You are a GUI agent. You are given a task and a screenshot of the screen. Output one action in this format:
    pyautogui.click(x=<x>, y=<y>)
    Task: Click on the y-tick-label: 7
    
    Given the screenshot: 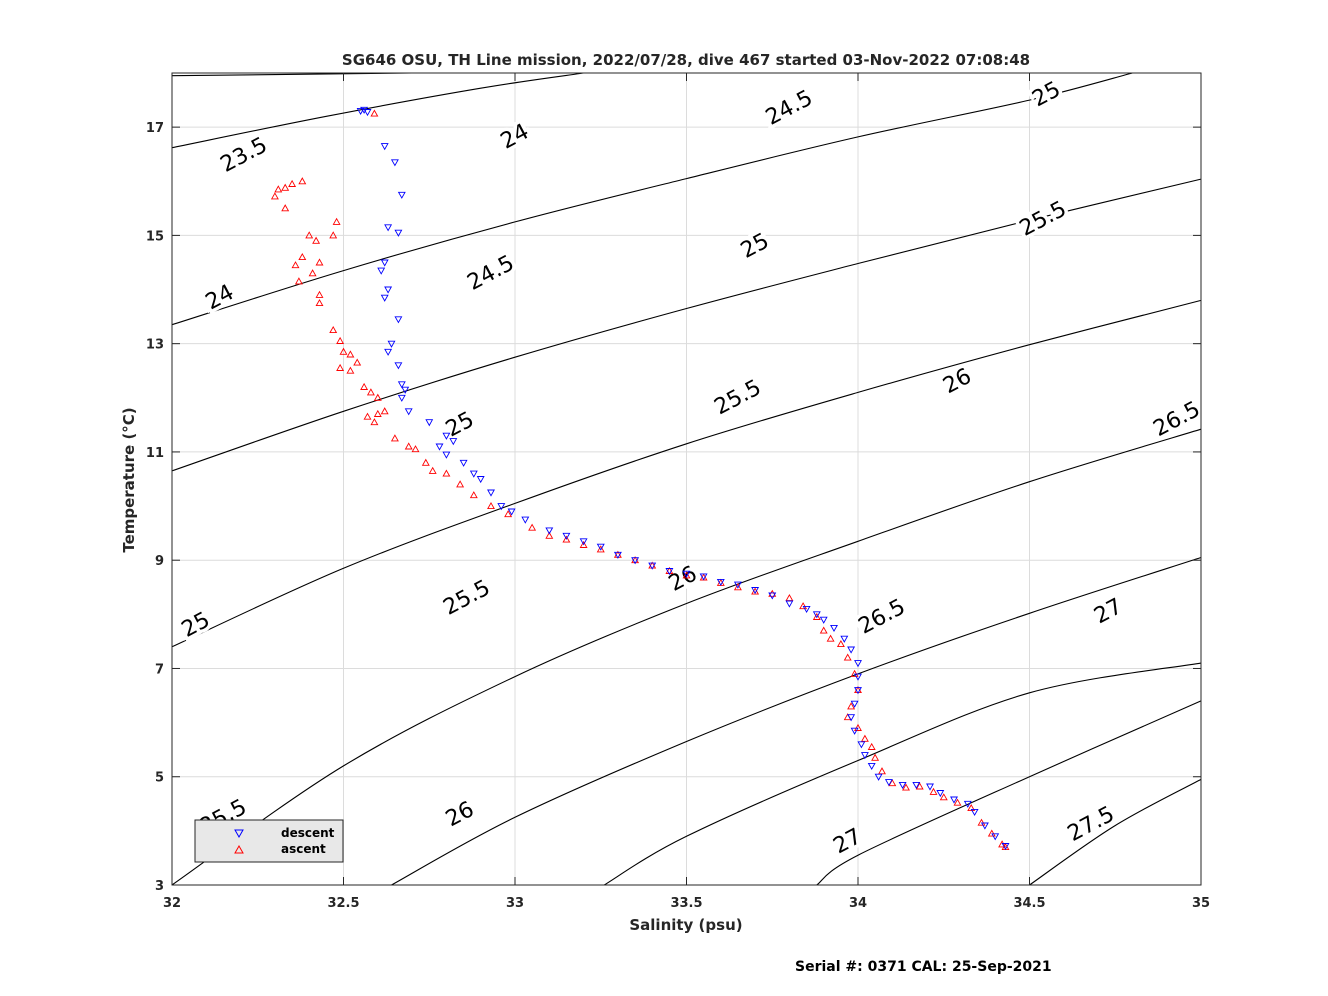 What is the action you would take?
    pyautogui.click(x=159, y=669)
    